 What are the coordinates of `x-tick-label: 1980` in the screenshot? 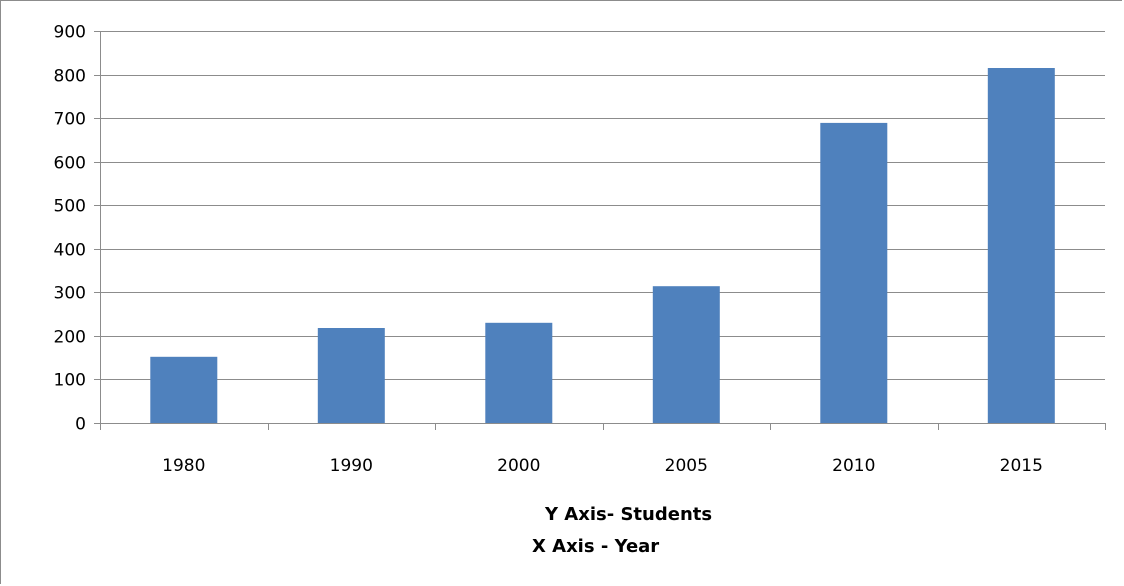 It's located at (183, 466).